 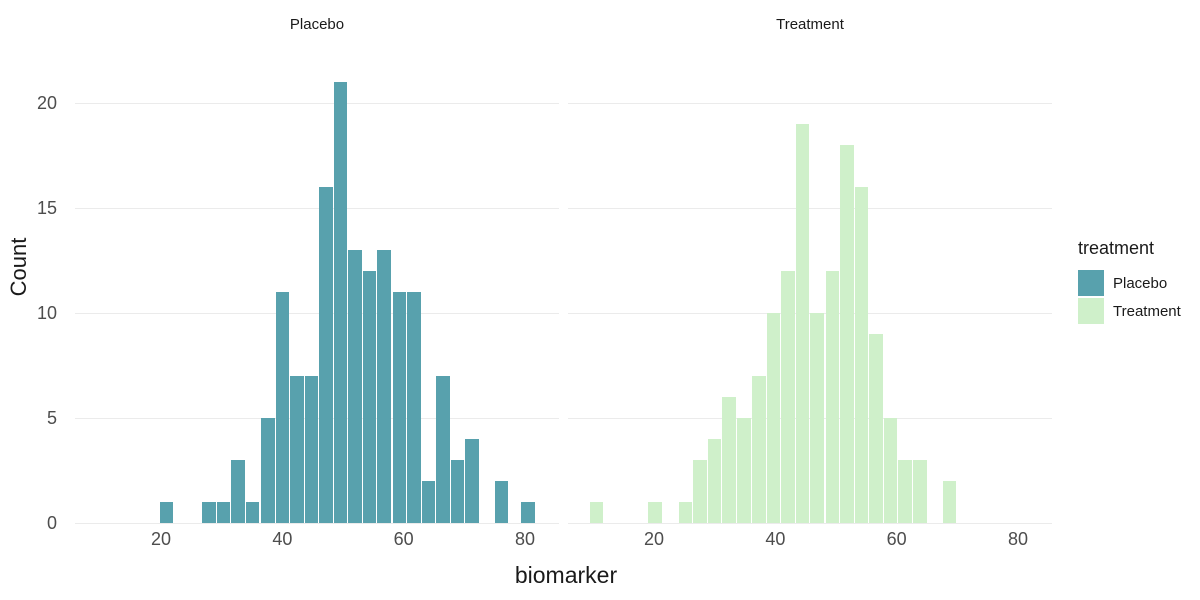 What do you see at coordinates (1091, 283) in the screenshot?
I see `legend-swatch-placebo` at bounding box center [1091, 283].